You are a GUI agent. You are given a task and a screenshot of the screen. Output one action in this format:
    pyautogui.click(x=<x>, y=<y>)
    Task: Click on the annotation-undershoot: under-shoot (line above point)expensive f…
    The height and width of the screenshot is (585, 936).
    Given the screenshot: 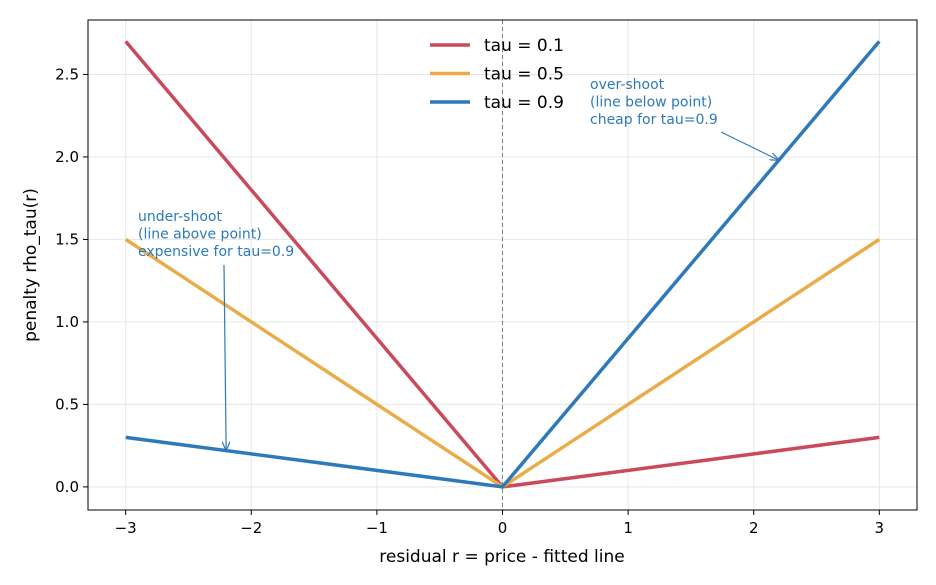 What is the action you would take?
    pyautogui.click(x=216, y=330)
    